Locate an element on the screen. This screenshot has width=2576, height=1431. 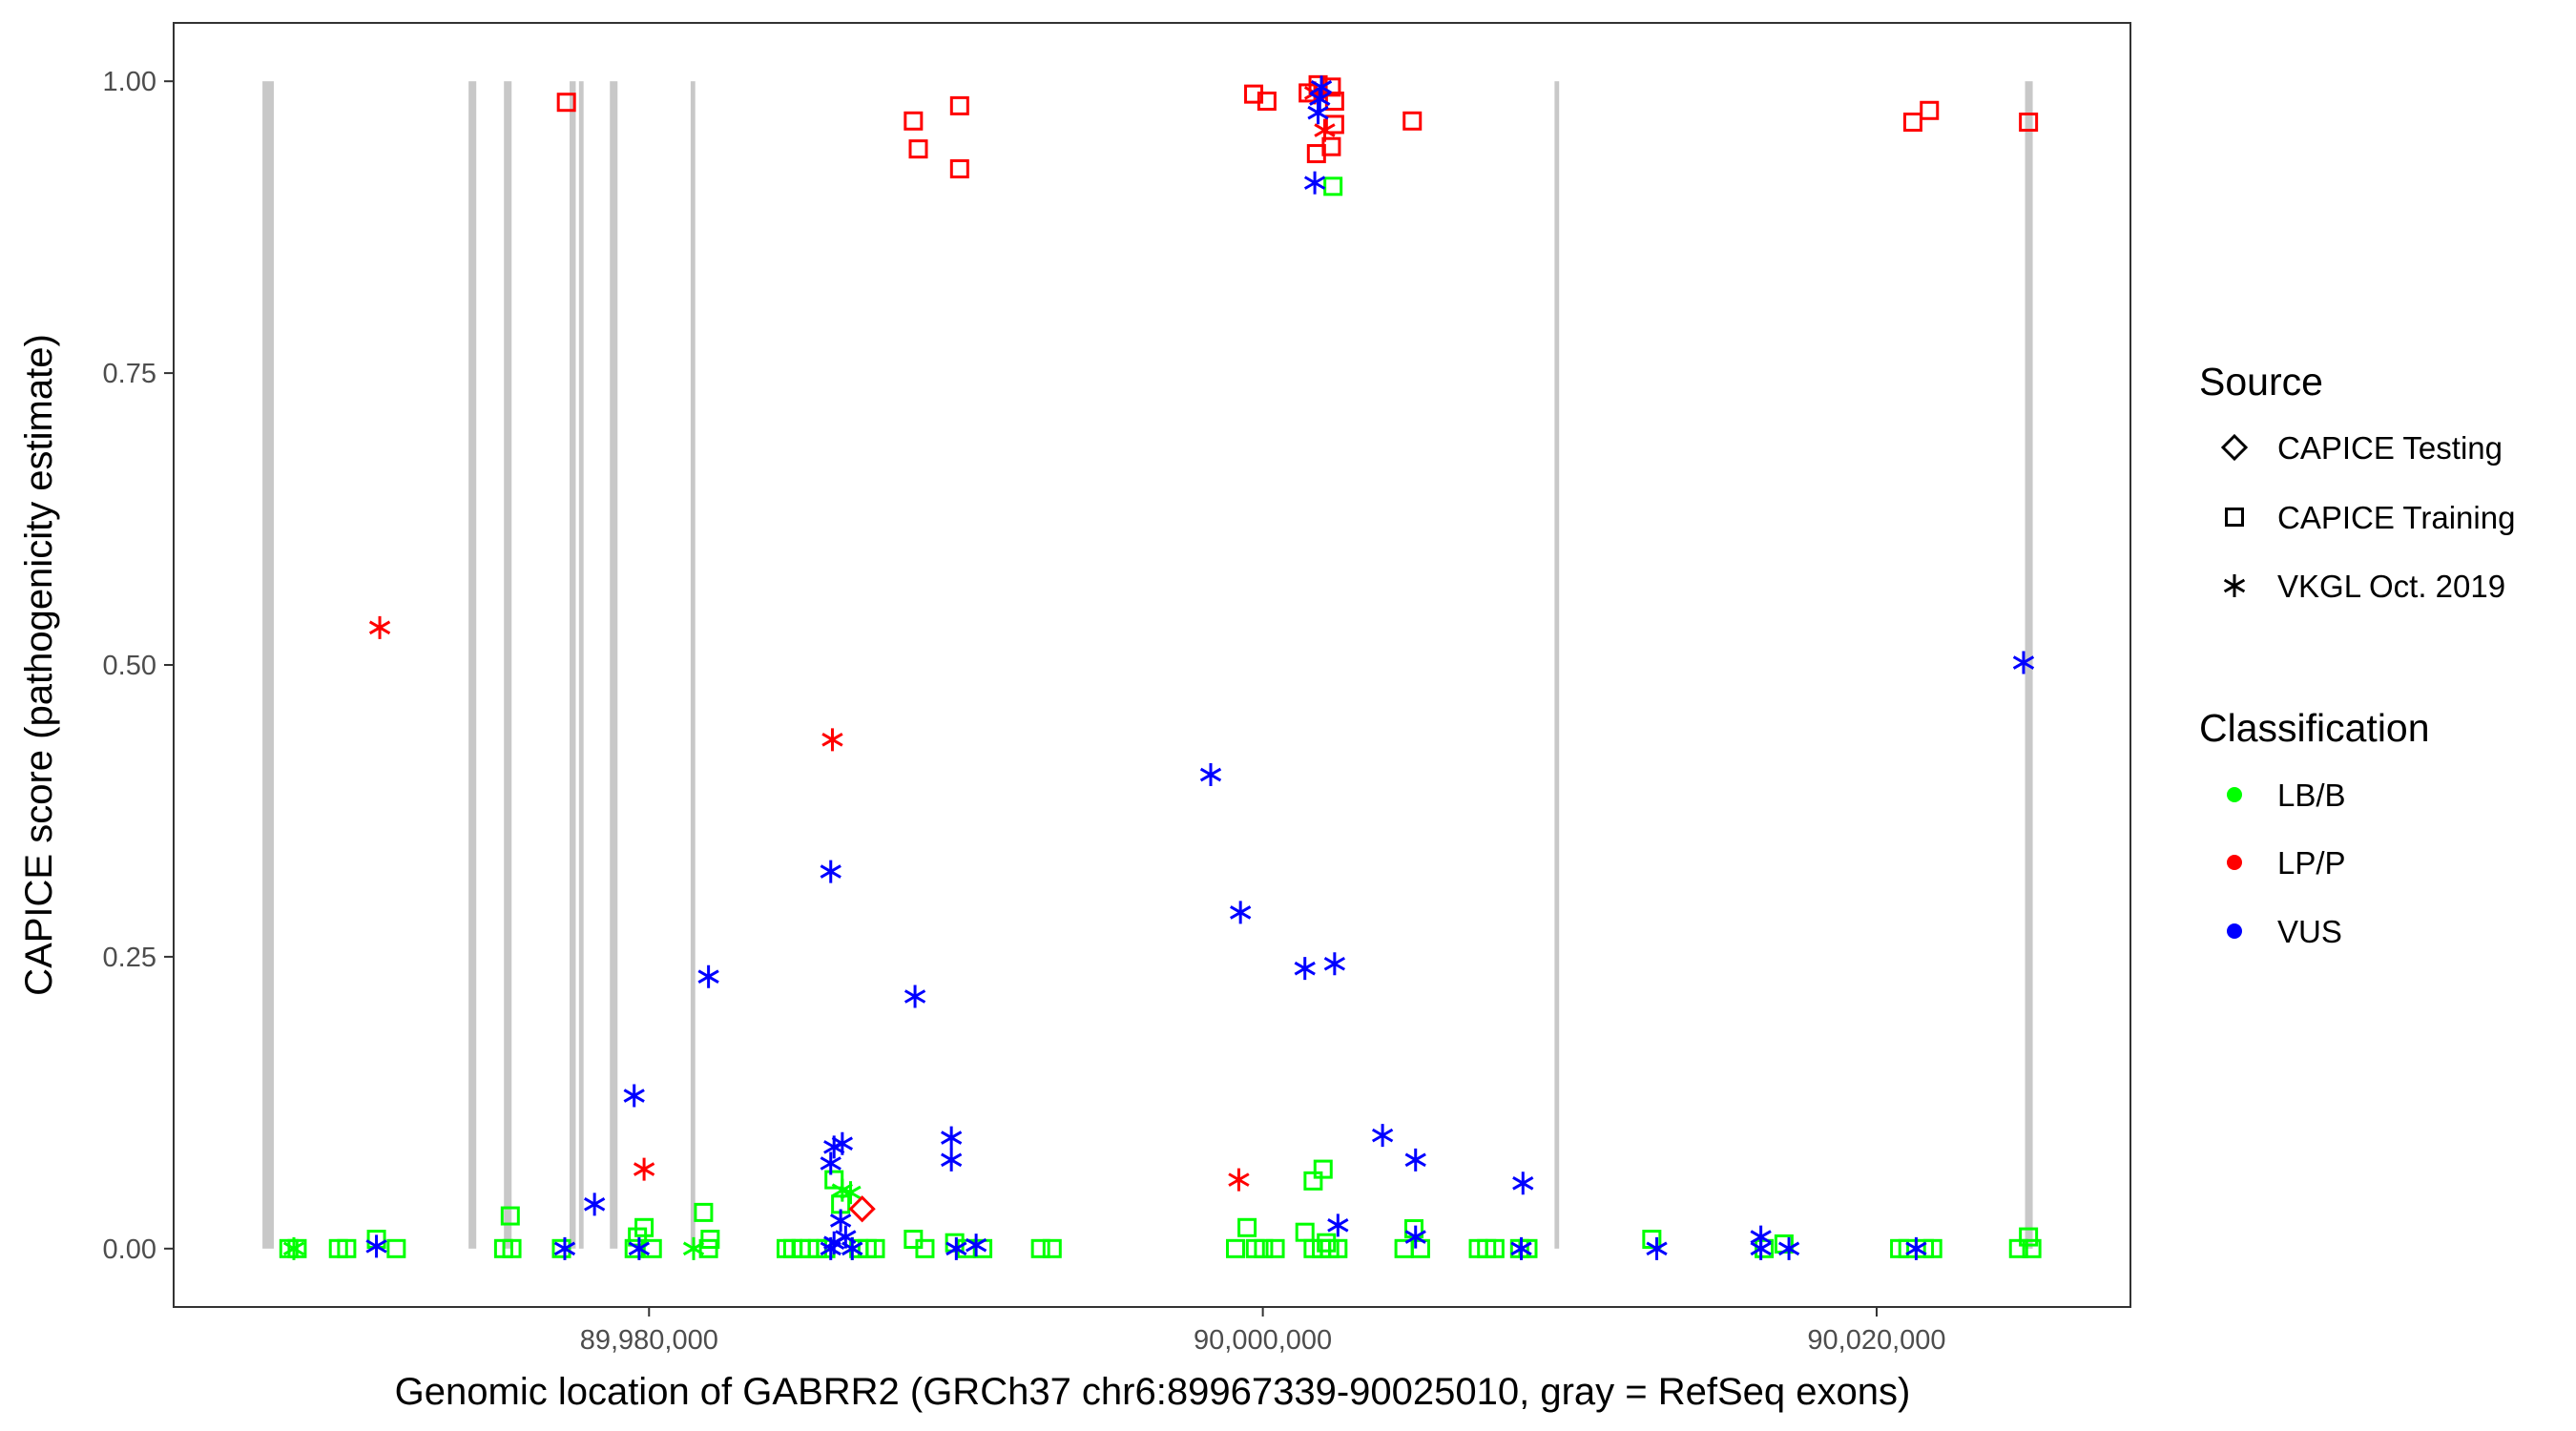
y-axis: 0.00 0.25 0.50 0.75 1.00 is located at coordinates (138, 666).